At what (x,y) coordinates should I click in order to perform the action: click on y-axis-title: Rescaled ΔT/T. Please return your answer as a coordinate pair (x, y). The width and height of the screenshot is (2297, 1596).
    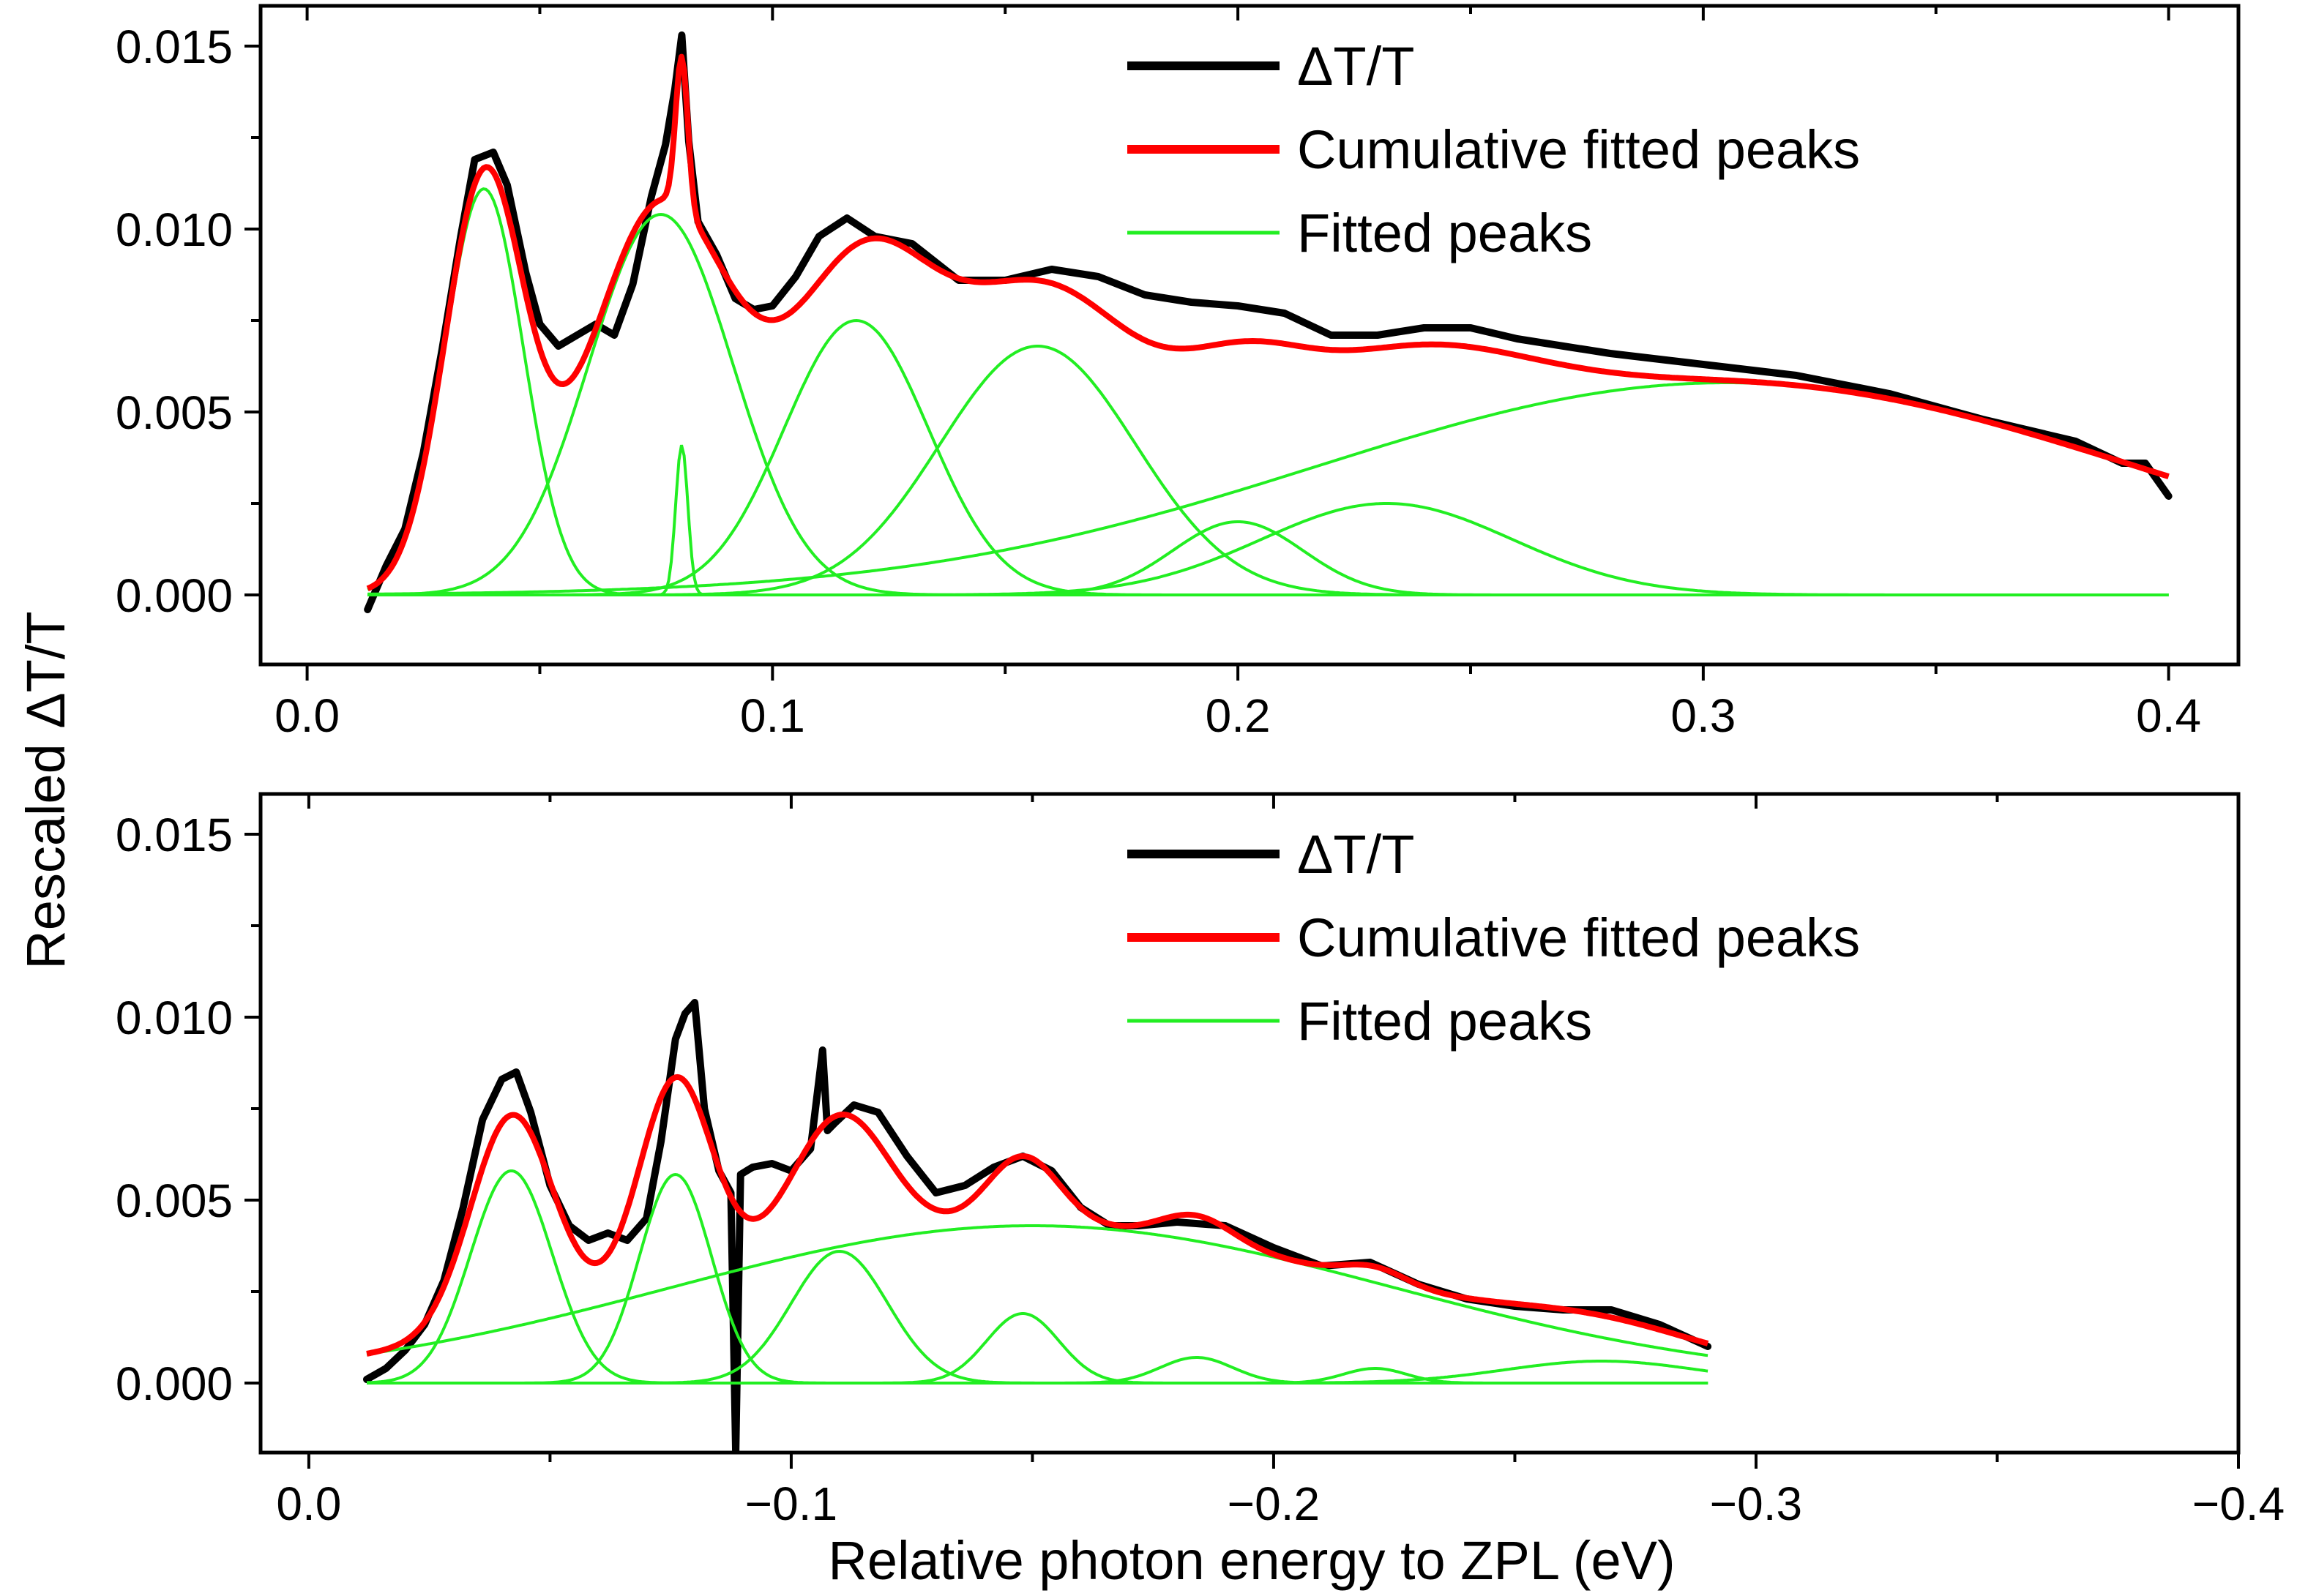
    Looking at the image, I should click on (46, 790).